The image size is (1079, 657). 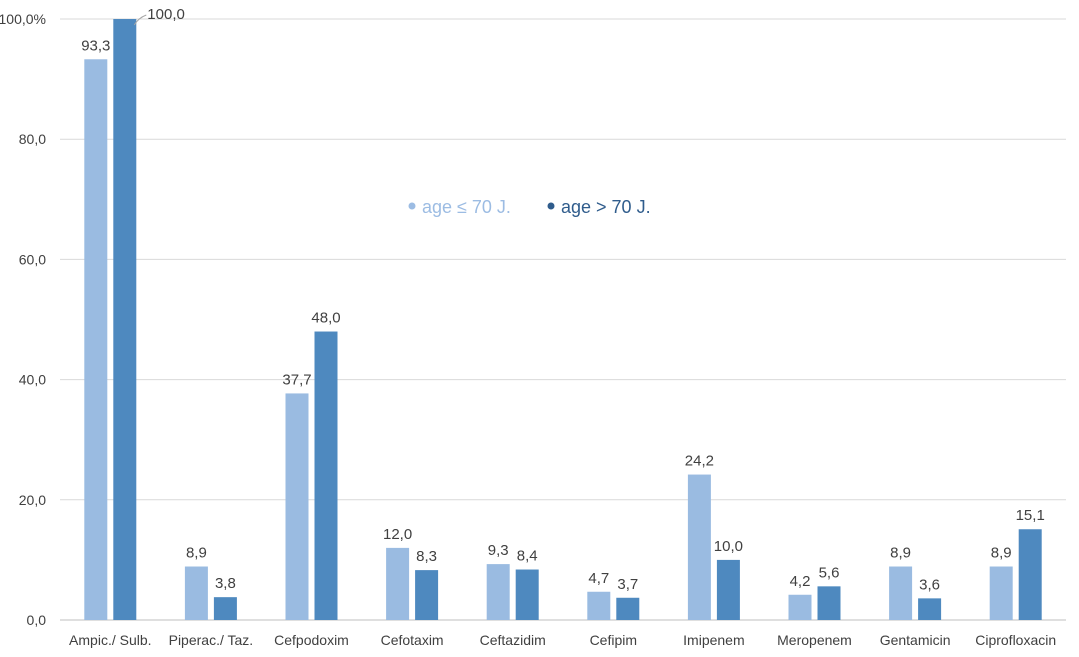 I want to click on y-tick-label: 20,0, so click(x=32, y=500).